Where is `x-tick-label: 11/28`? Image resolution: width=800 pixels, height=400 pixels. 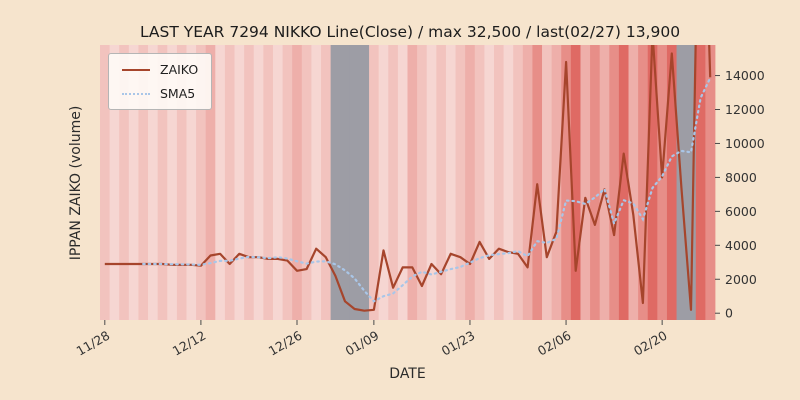 x-tick-label: 11/28 is located at coordinates (93, 343).